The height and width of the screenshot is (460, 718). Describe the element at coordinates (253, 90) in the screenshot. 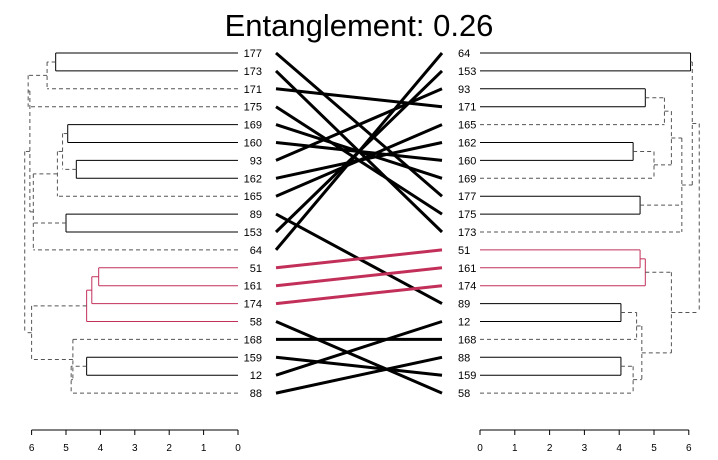

I see `left-leaf-label-171: 171` at that location.